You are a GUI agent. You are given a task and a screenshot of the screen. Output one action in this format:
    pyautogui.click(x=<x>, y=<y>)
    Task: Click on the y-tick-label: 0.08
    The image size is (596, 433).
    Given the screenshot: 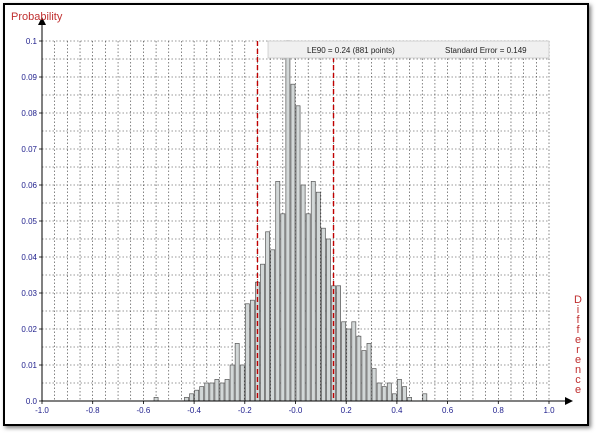 What is the action you would take?
    pyautogui.click(x=29, y=113)
    